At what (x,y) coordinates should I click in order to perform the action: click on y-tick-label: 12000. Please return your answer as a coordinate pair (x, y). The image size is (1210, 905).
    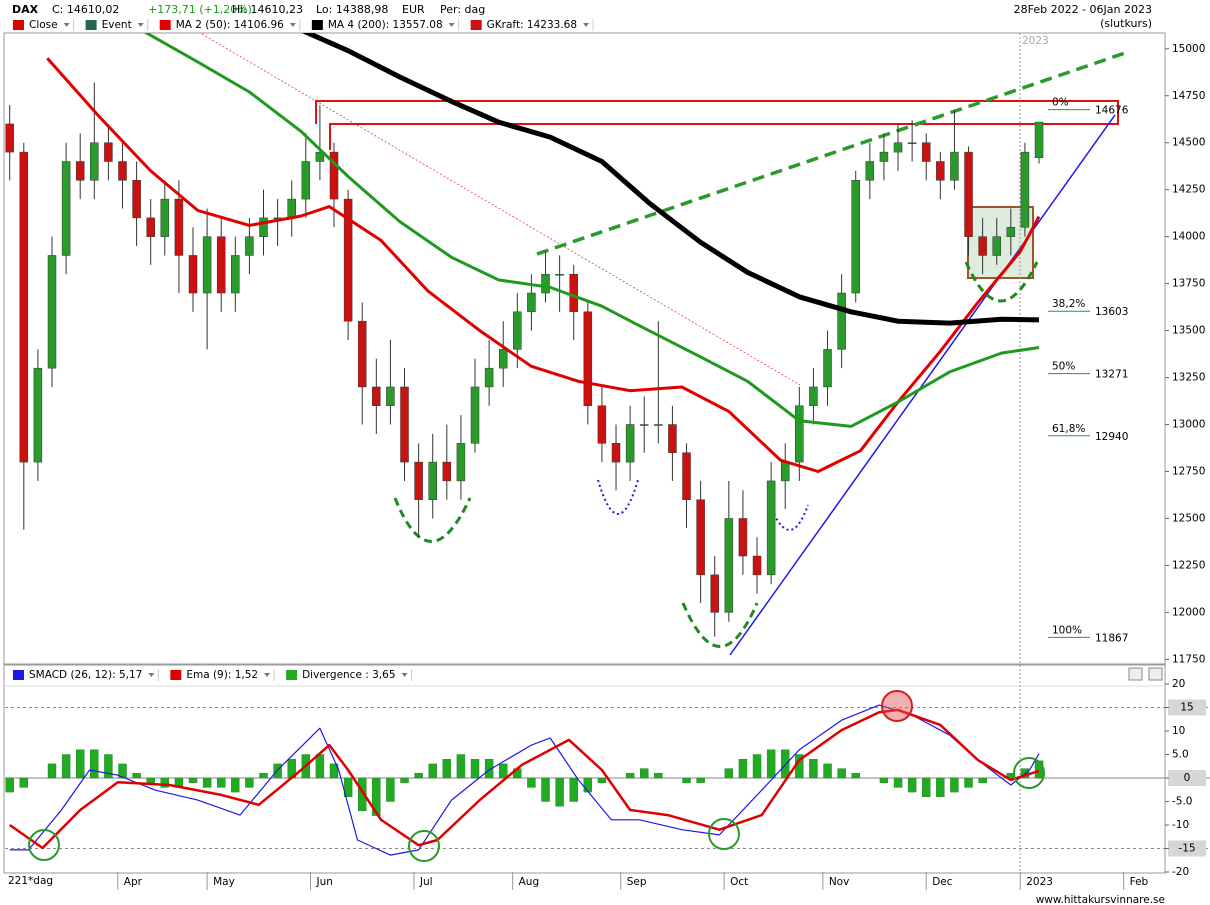
    Looking at the image, I should click on (1188, 612).